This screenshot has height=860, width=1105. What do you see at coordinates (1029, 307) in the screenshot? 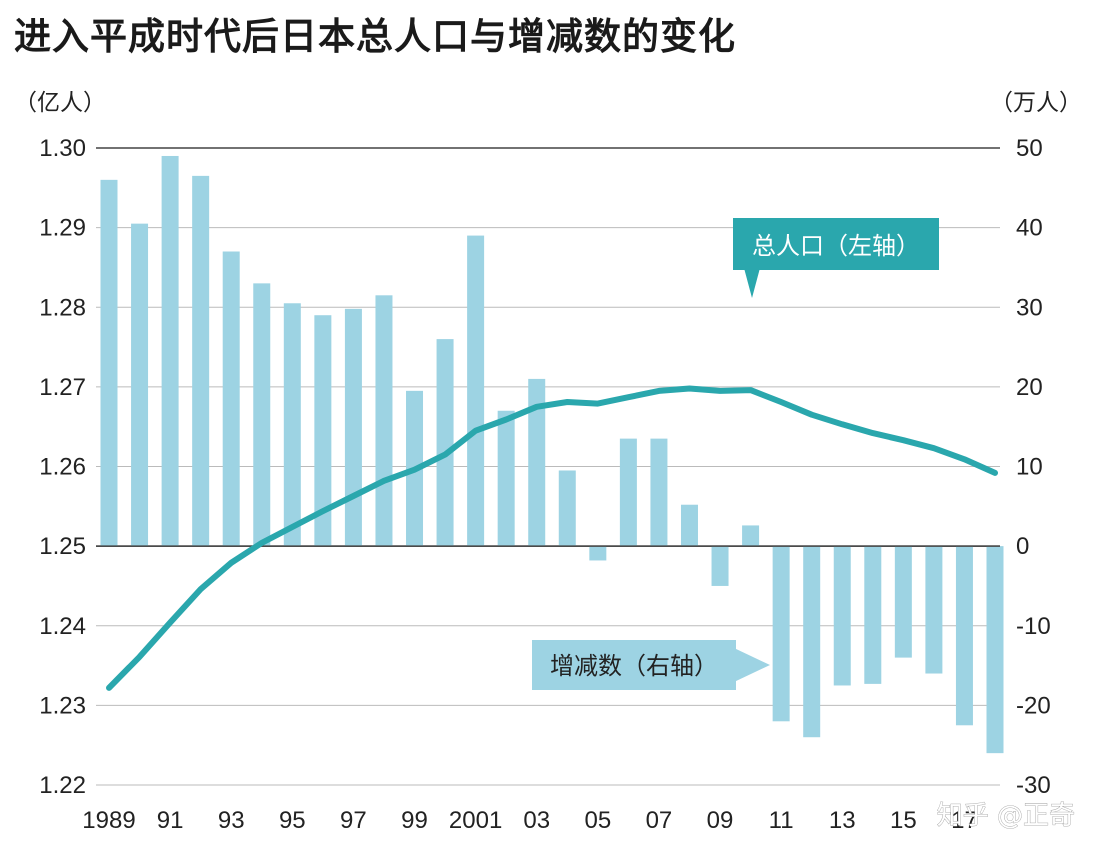
I see `right-tick-label: 30` at bounding box center [1029, 307].